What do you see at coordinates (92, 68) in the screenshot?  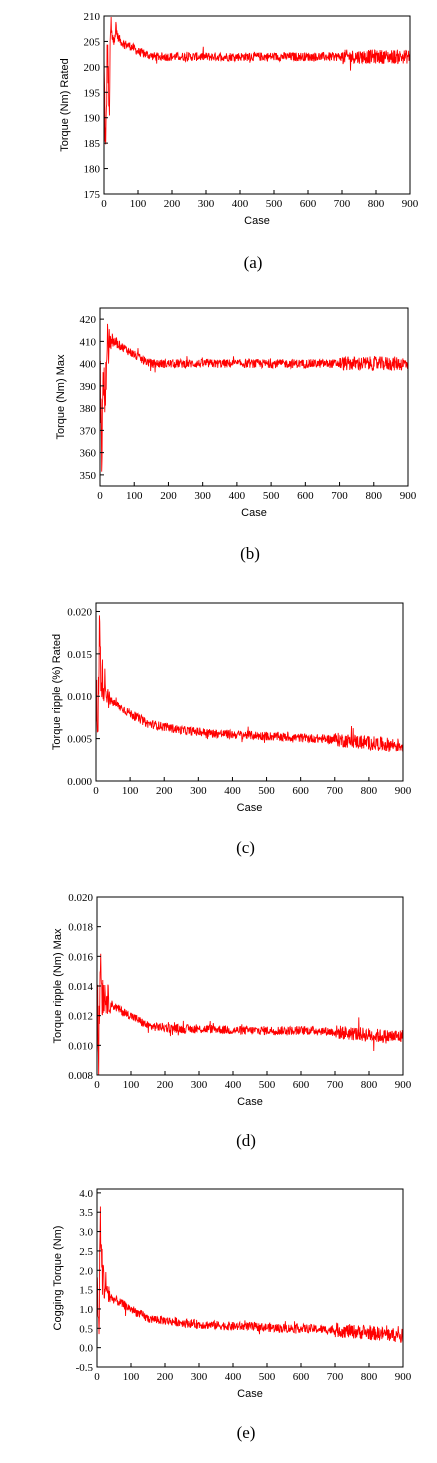 I see `y-tick-label: 200` at bounding box center [92, 68].